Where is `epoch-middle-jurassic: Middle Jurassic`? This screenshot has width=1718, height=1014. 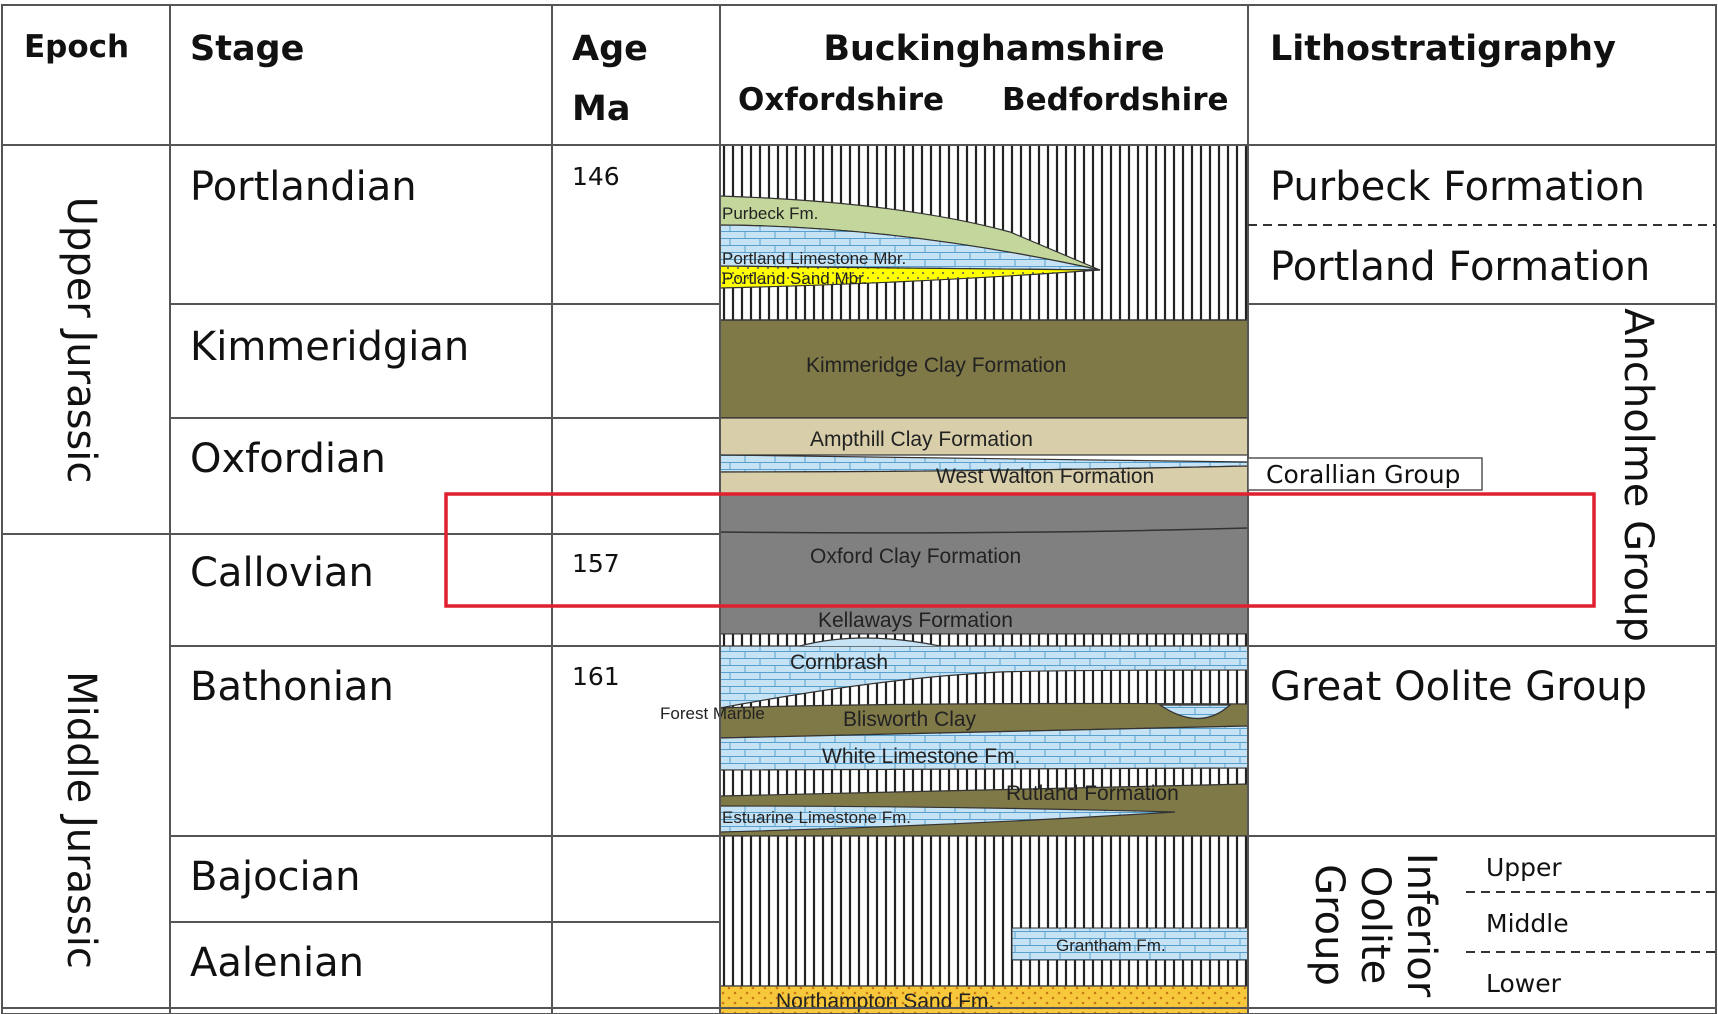
epoch-middle-jurassic: Middle Jurassic is located at coordinates (81, 820).